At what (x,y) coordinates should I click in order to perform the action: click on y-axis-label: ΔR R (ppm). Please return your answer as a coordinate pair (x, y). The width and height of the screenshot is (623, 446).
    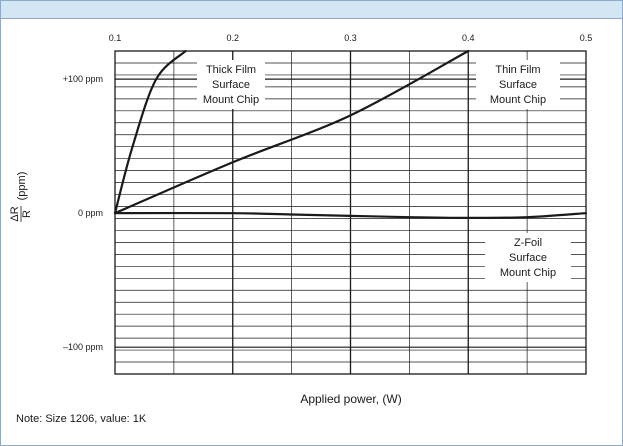
    Looking at the image, I should click on (21, 197).